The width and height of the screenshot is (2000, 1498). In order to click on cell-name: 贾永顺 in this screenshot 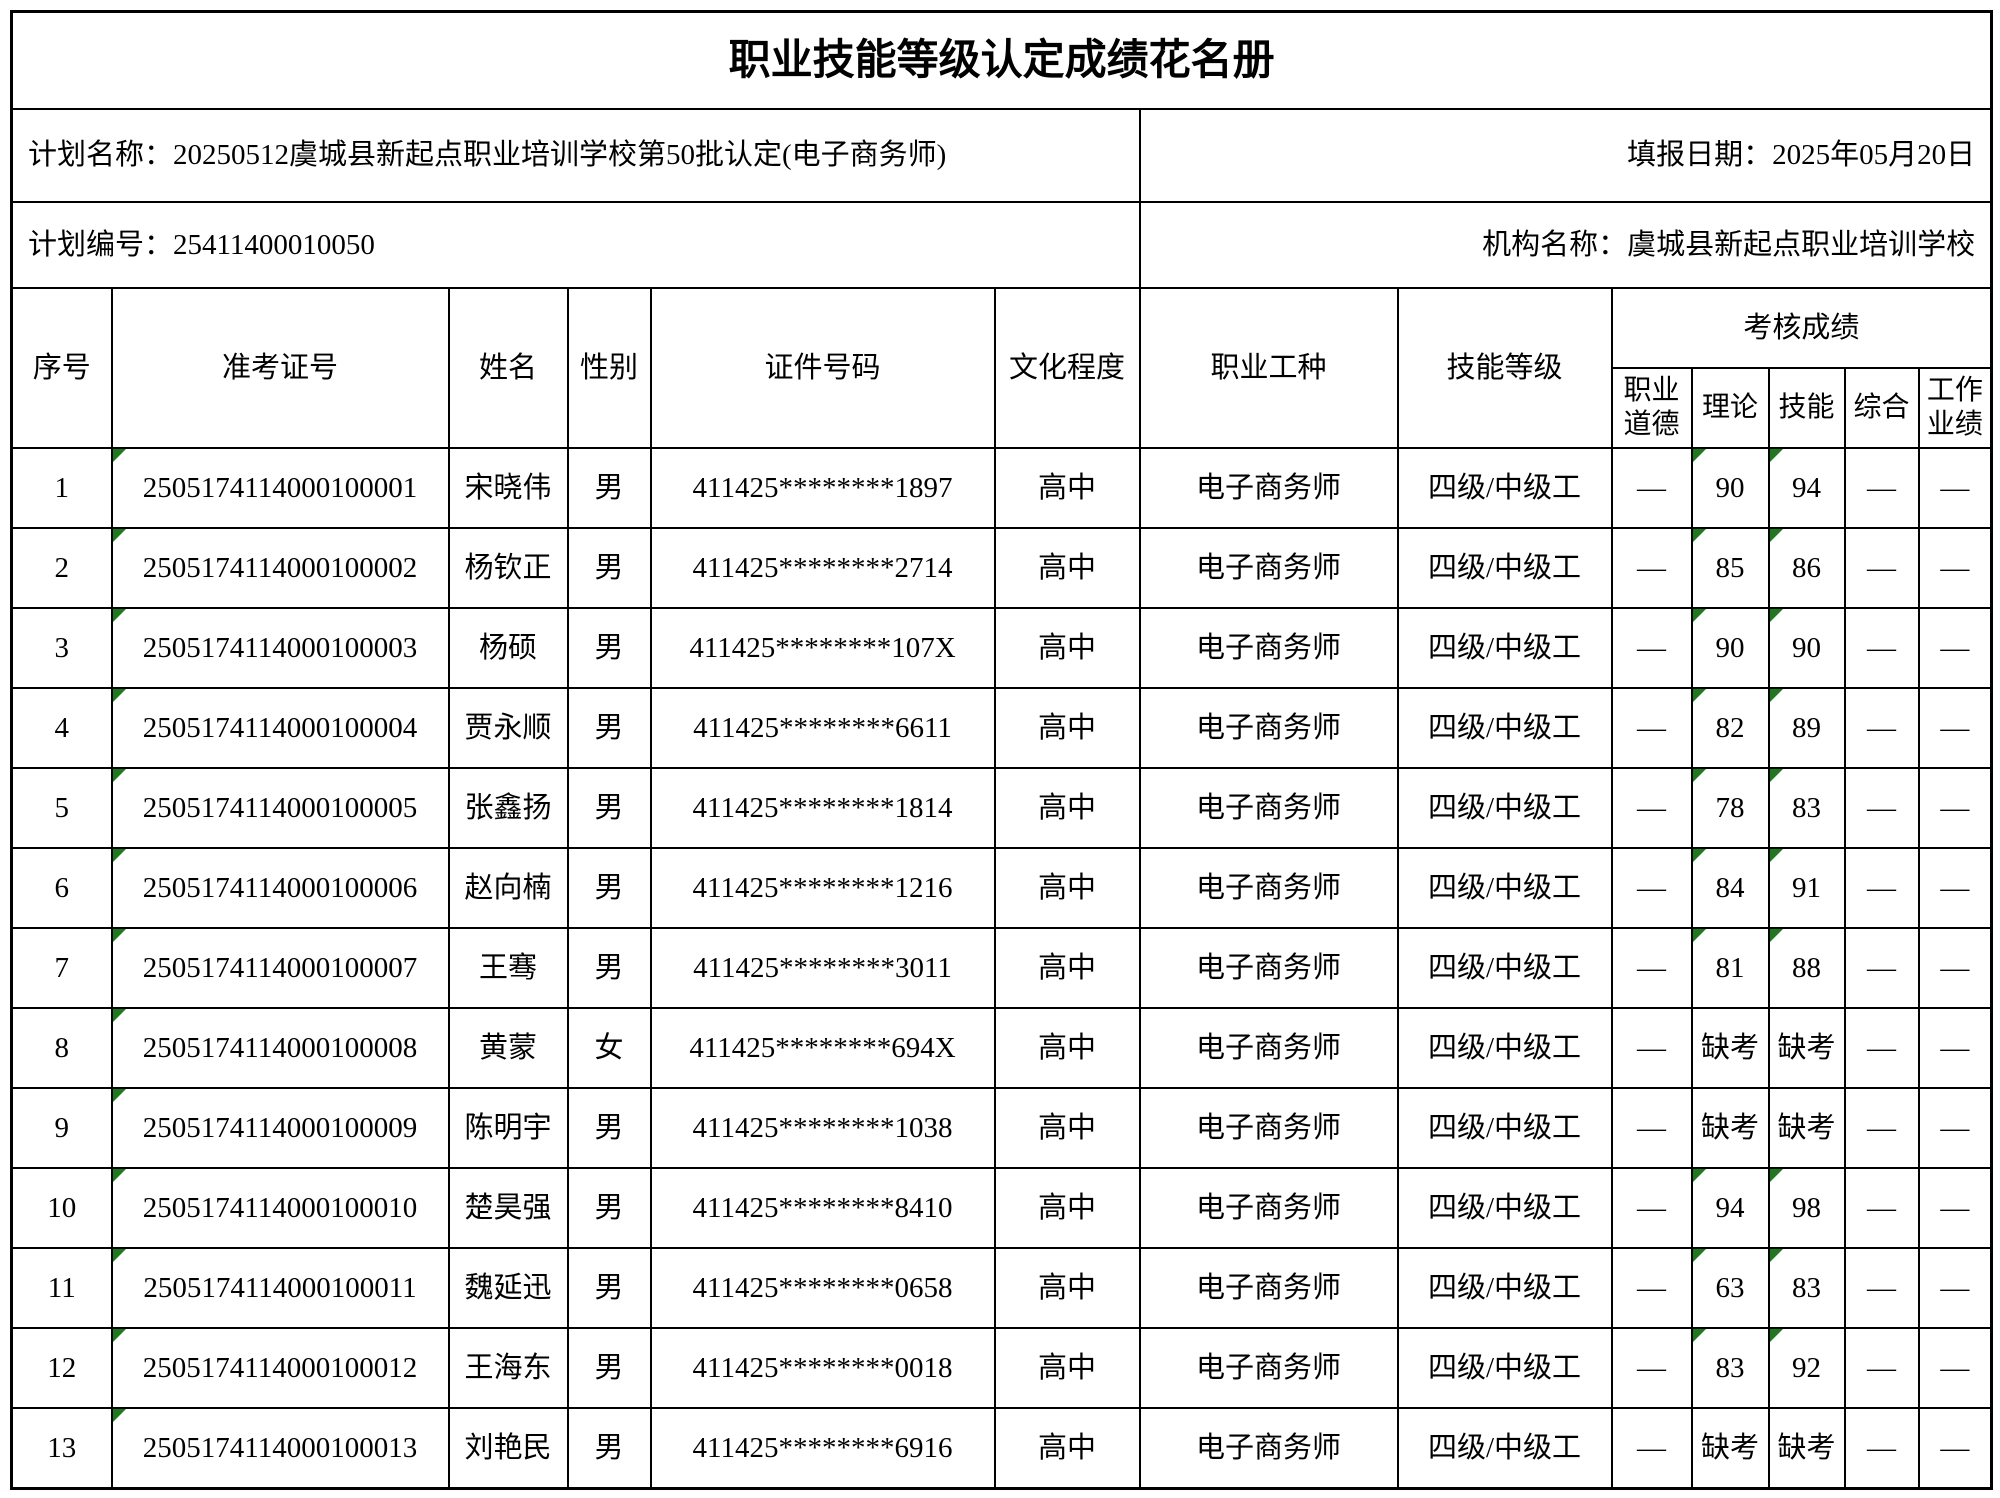, I will do `click(508, 728)`.